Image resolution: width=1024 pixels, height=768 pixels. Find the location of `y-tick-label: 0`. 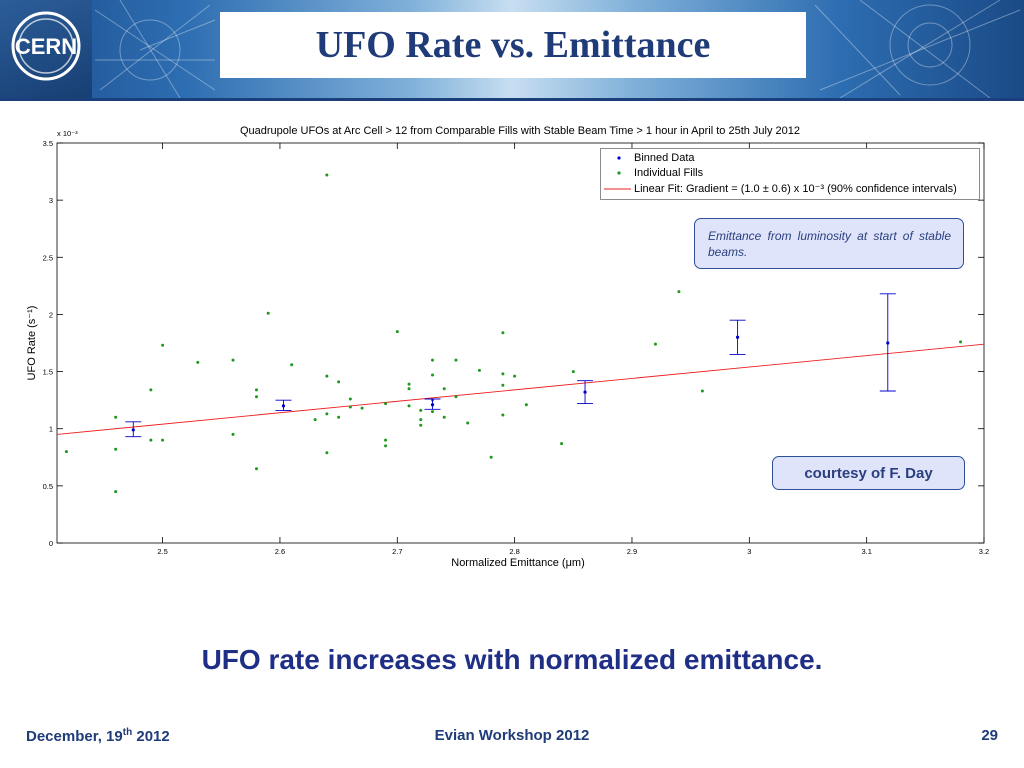

y-tick-label: 0 is located at coordinates (51, 543).